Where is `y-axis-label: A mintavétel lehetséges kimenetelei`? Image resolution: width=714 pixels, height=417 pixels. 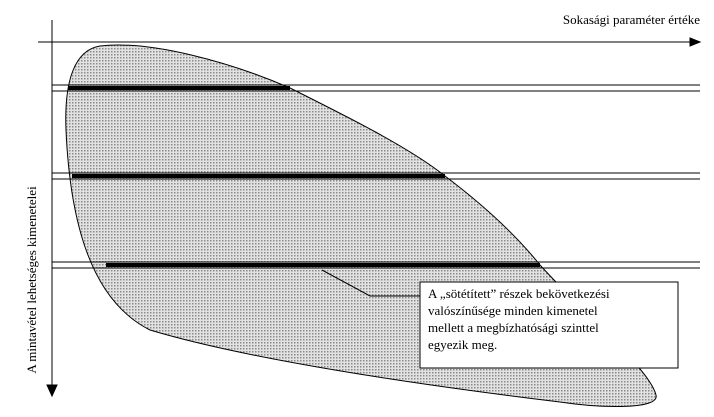 y-axis-label: A mintavétel lehetséges kimenetelei is located at coordinates (31, 280).